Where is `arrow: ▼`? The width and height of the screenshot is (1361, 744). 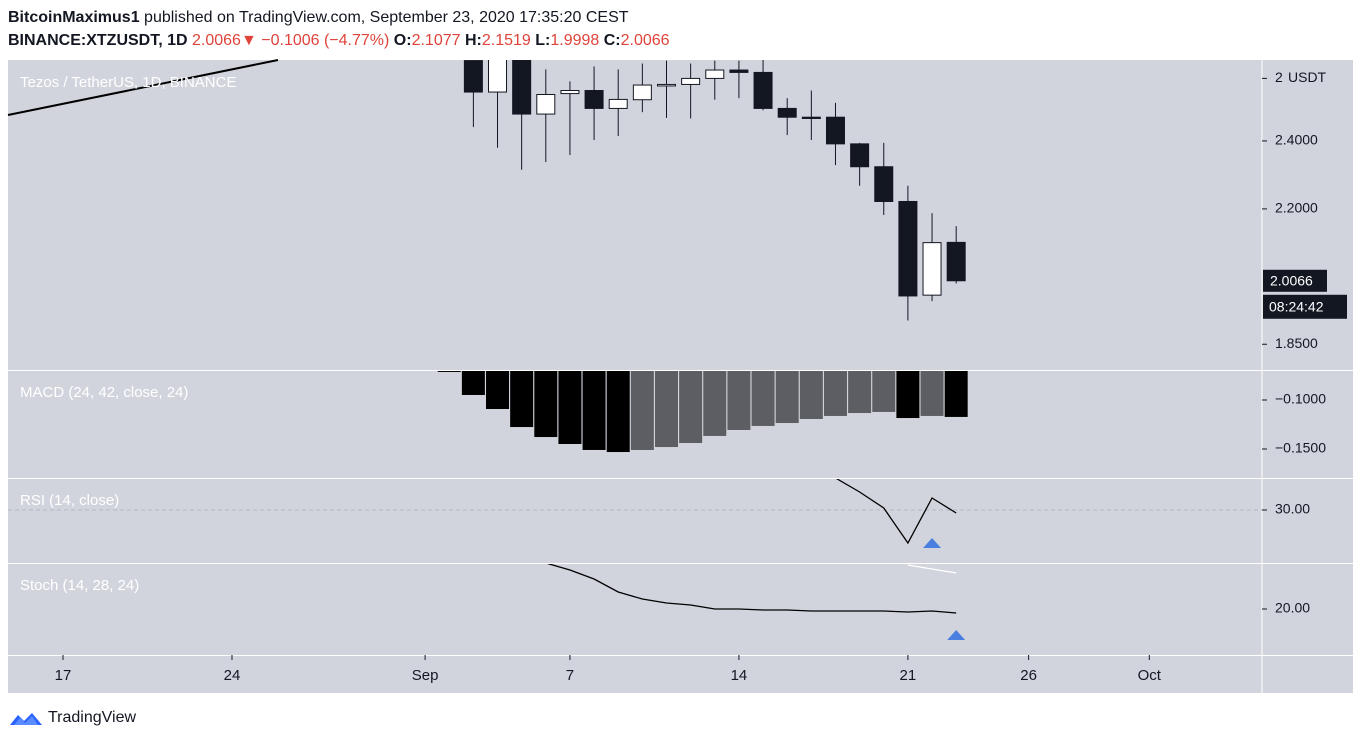
arrow: ▼ is located at coordinates (248, 40).